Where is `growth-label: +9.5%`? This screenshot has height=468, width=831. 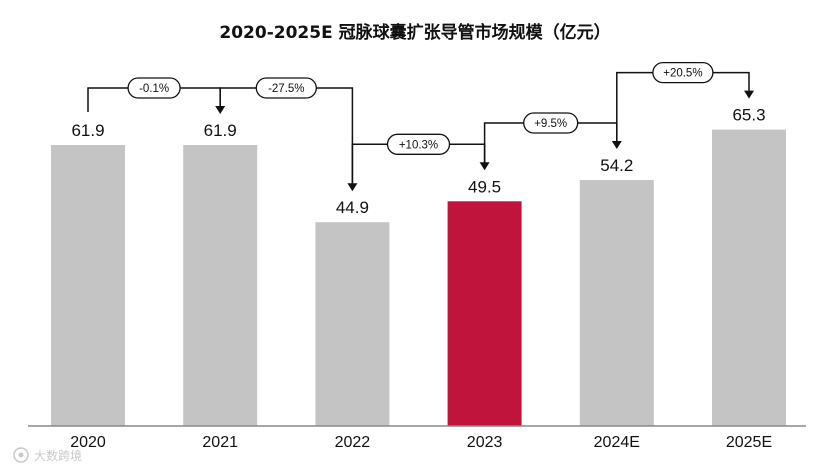
growth-label: +9.5% is located at coordinates (550, 124).